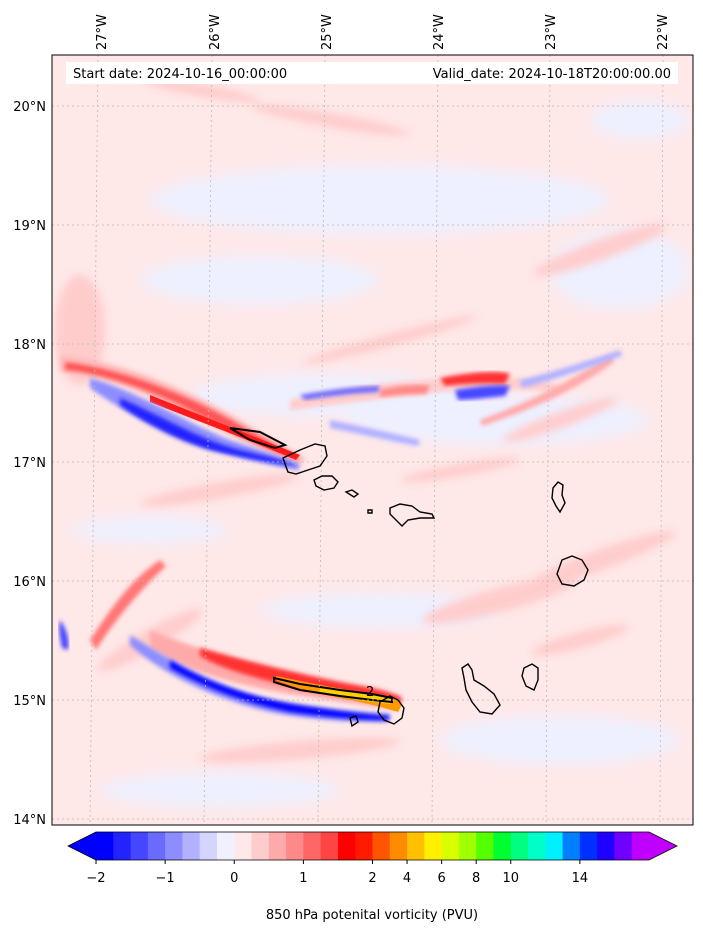 The width and height of the screenshot is (703, 935). What do you see at coordinates (391, 710) in the screenshot?
I see `island-fogo` at bounding box center [391, 710].